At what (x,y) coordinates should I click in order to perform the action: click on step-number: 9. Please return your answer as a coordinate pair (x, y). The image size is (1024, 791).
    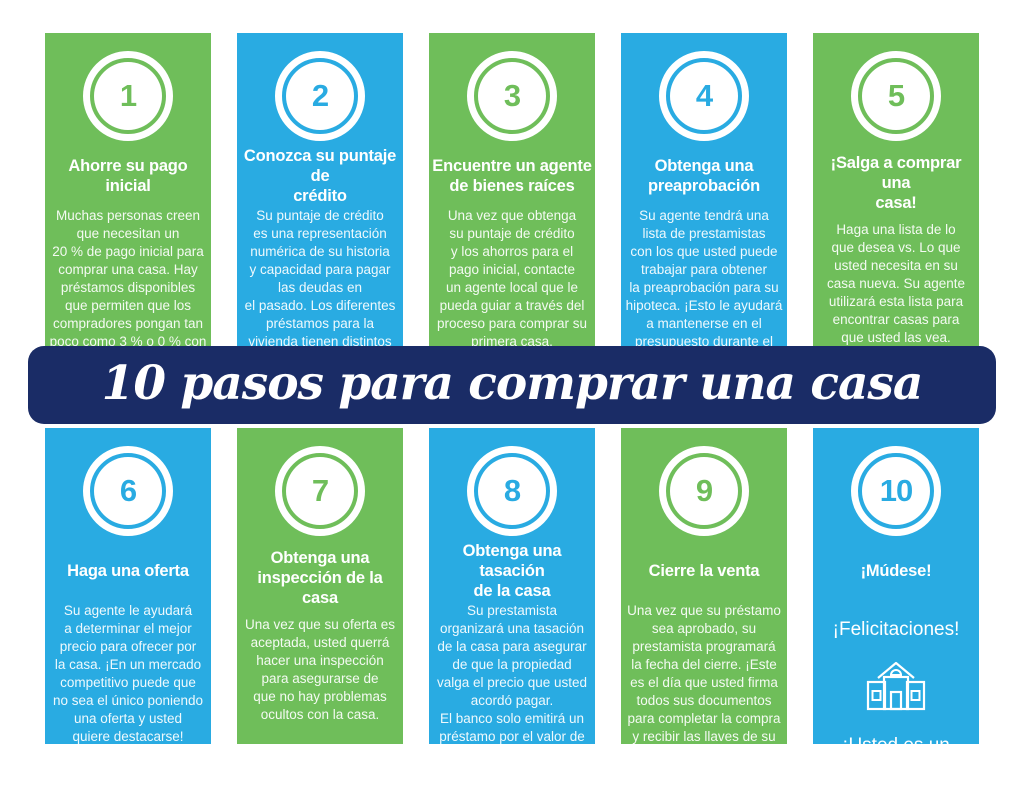
    Looking at the image, I should click on (704, 491).